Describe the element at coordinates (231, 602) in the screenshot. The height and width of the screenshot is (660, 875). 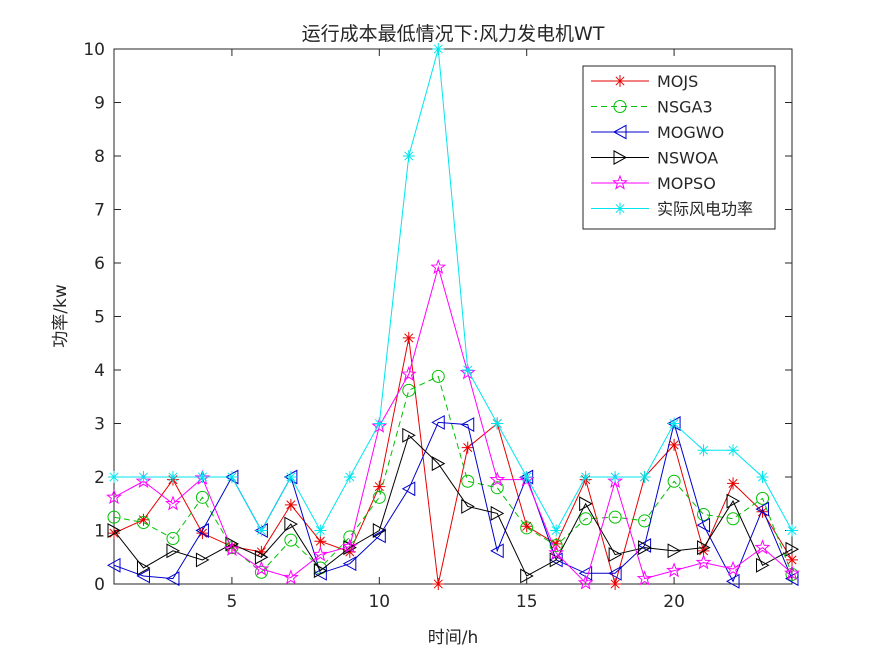
I see `x-tick-label: 5` at that location.